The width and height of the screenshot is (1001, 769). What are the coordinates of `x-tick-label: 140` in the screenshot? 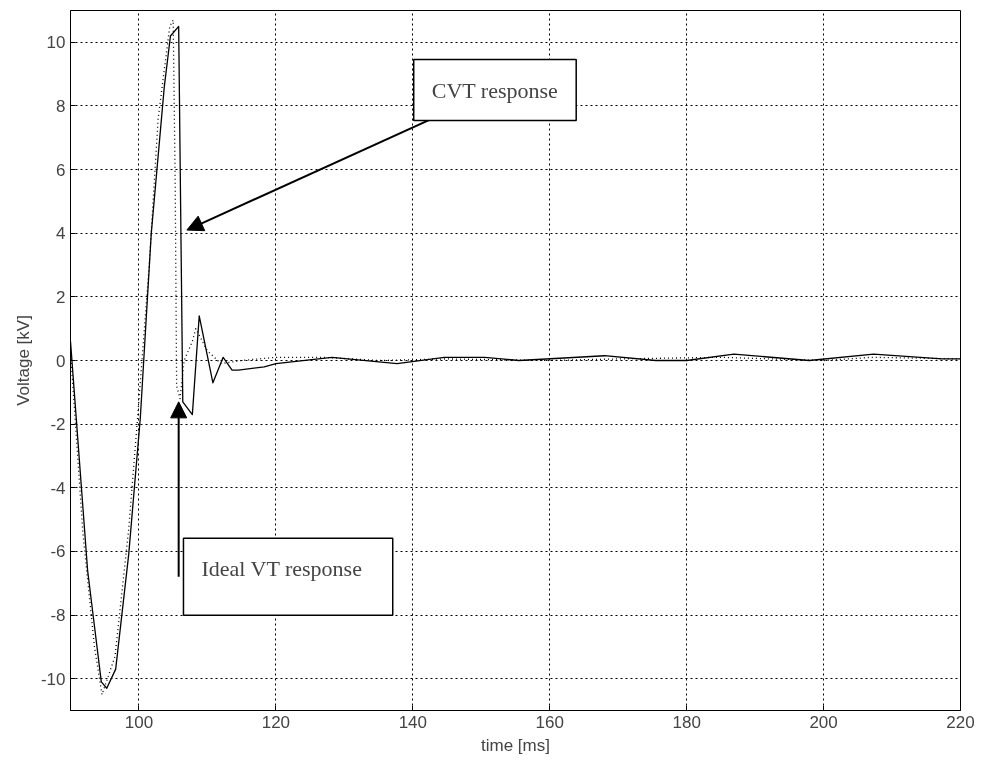 It's located at (412, 722).